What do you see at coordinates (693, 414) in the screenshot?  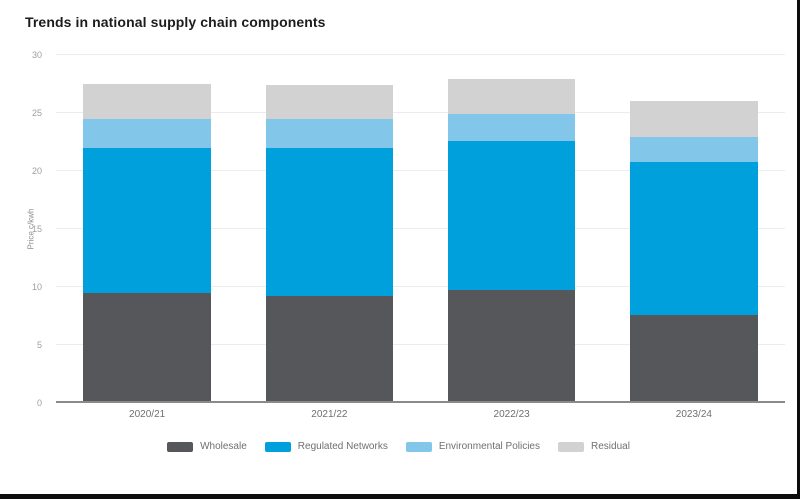 I see `x-axis-label-2023-24: 2023/24` at bounding box center [693, 414].